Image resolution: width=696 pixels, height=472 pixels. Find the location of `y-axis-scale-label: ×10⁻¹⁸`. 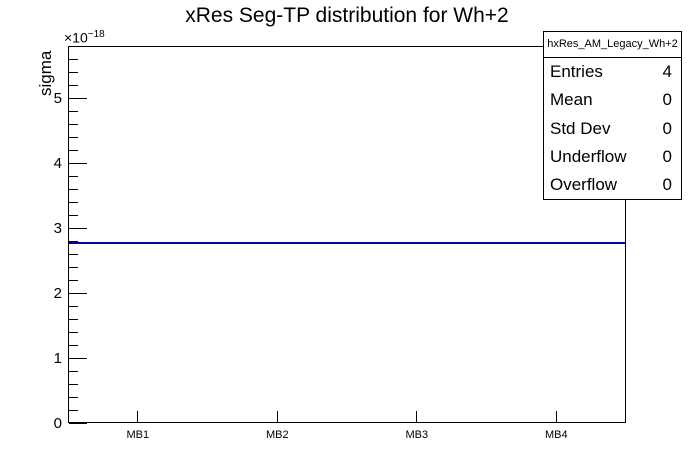

y-axis-scale-label: ×10⁻¹⁸ is located at coordinates (84, 36).